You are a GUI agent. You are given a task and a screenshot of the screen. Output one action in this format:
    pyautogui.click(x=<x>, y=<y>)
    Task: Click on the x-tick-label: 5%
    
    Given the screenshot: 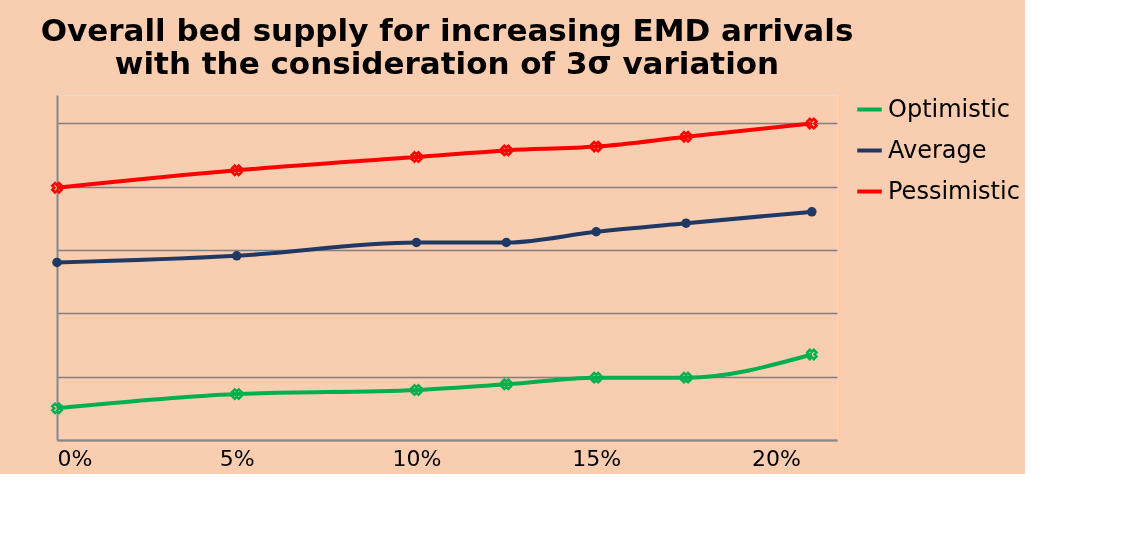 What is the action you would take?
    pyautogui.click(x=237, y=458)
    